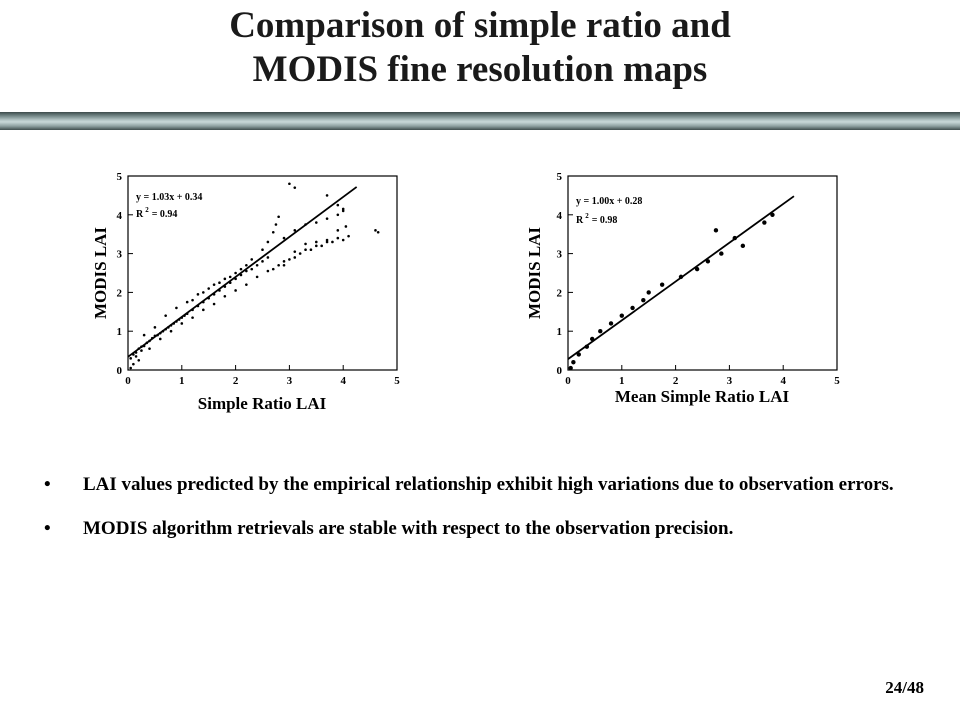 This screenshot has height=720, width=960. I want to click on x-axis-title: Simple Ratio LAI, so click(262, 403).